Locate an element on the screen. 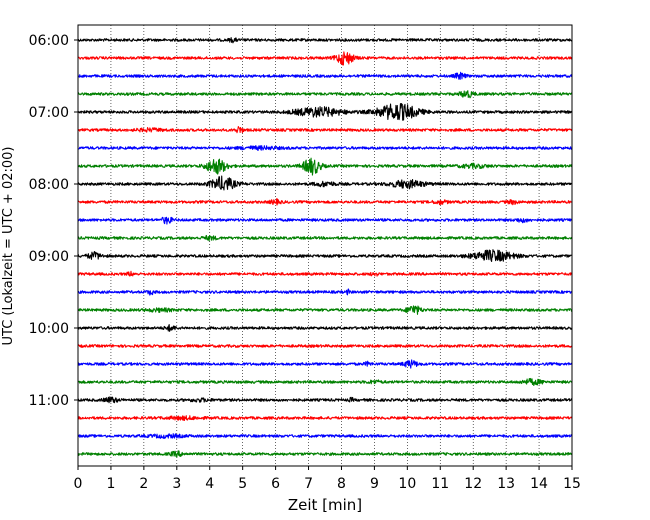  y-tick-label-3: 09:00 is located at coordinates (49, 257).